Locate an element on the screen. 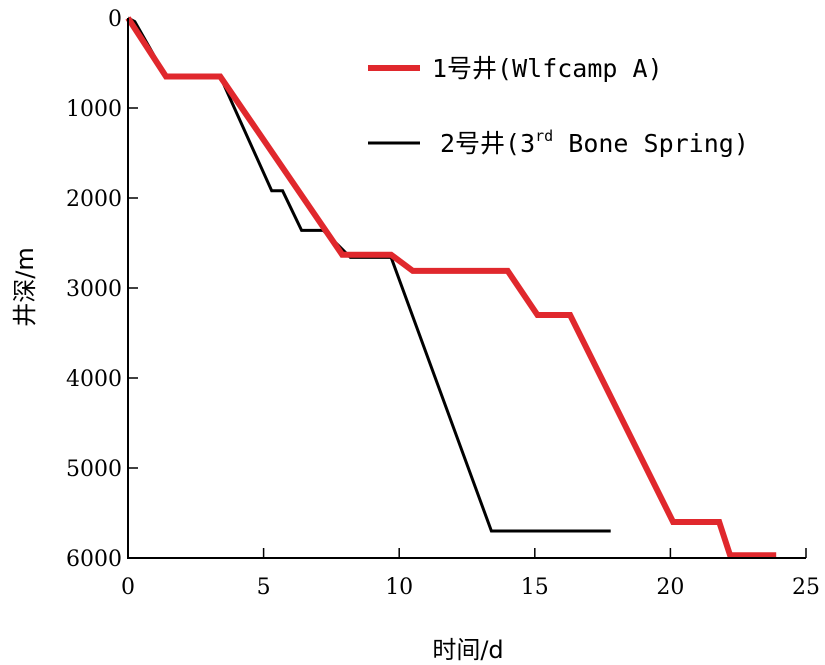 This screenshot has height=665, width=825. y-tick-label: 3000 is located at coordinates (94, 289).